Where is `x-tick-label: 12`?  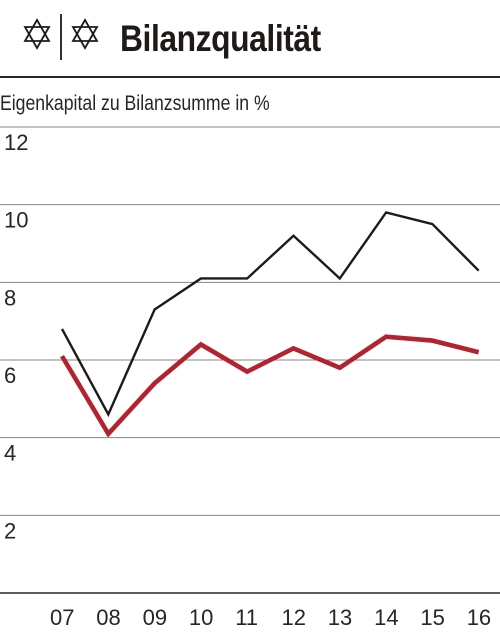
x-tick-label: 12 is located at coordinates (294, 617).